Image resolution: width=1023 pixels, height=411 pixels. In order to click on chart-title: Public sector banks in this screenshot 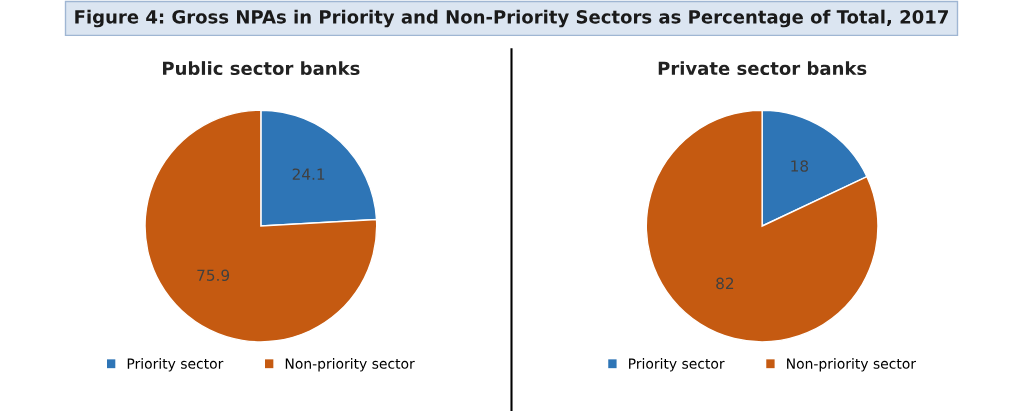, I will do `click(261, 68)`.